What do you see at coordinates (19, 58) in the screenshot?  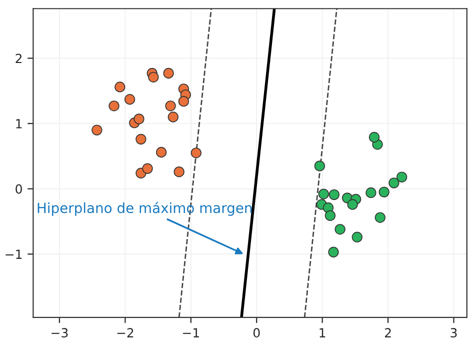 I see `y-tick-label: 2` at bounding box center [19, 58].